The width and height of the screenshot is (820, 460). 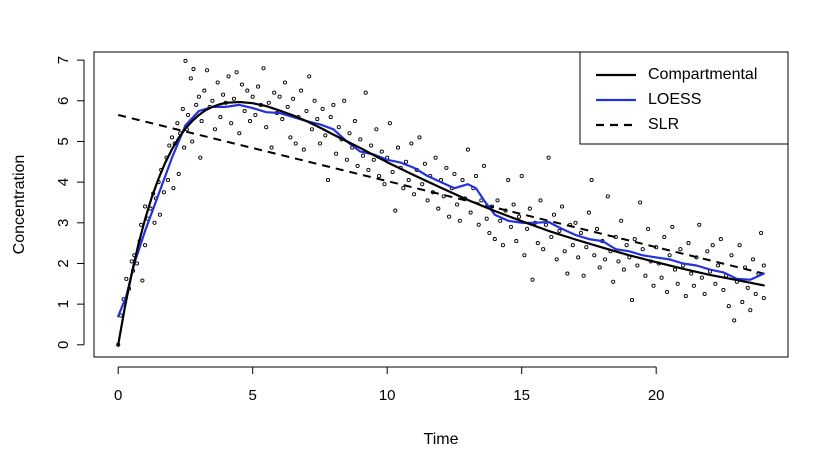 What do you see at coordinates (389, 385) in the screenshot?
I see `x-axis: 0 5 10 15 20` at bounding box center [389, 385].